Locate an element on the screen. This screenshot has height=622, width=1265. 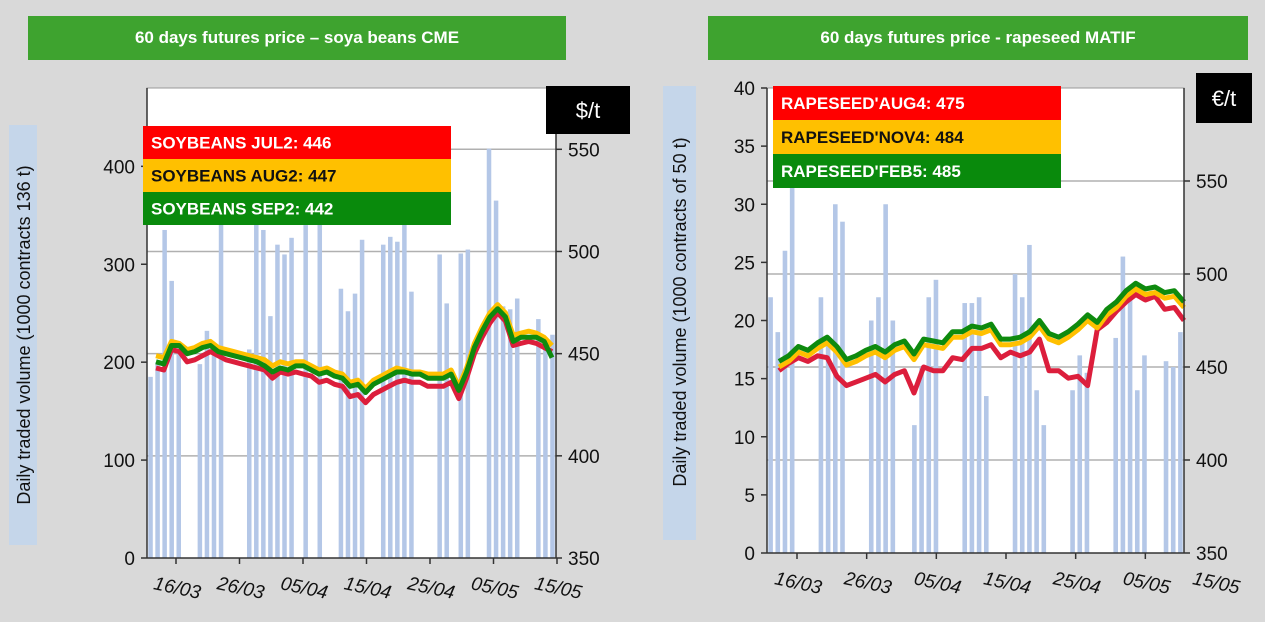
x-tick-label: 15/04 is located at coordinates (1007, 583).